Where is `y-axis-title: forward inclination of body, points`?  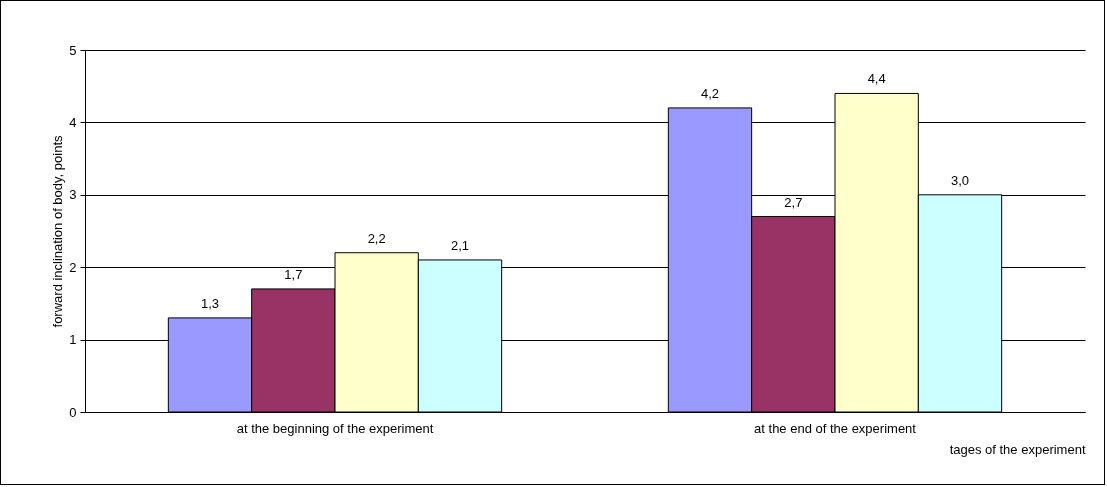
y-axis-title: forward inclination of body, points is located at coordinates (58, 231).